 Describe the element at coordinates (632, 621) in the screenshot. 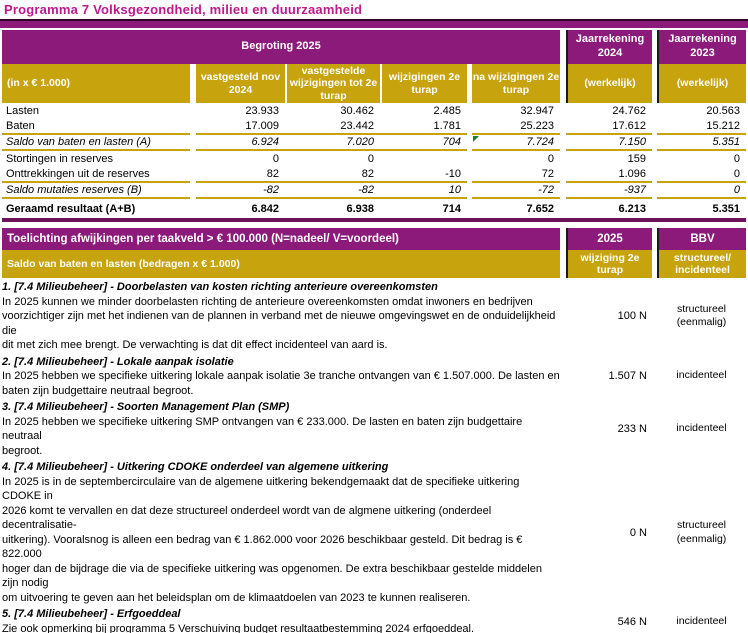

I see `item-value: 546 N` at that location.